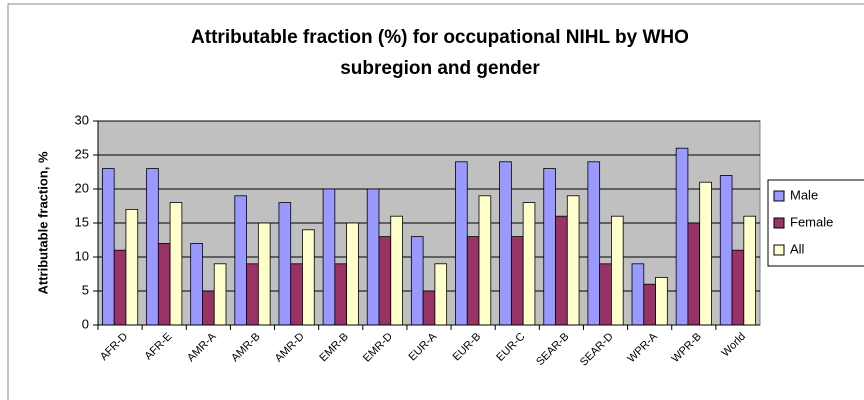  I want to click on legend-label: Female, so click(811, 221).